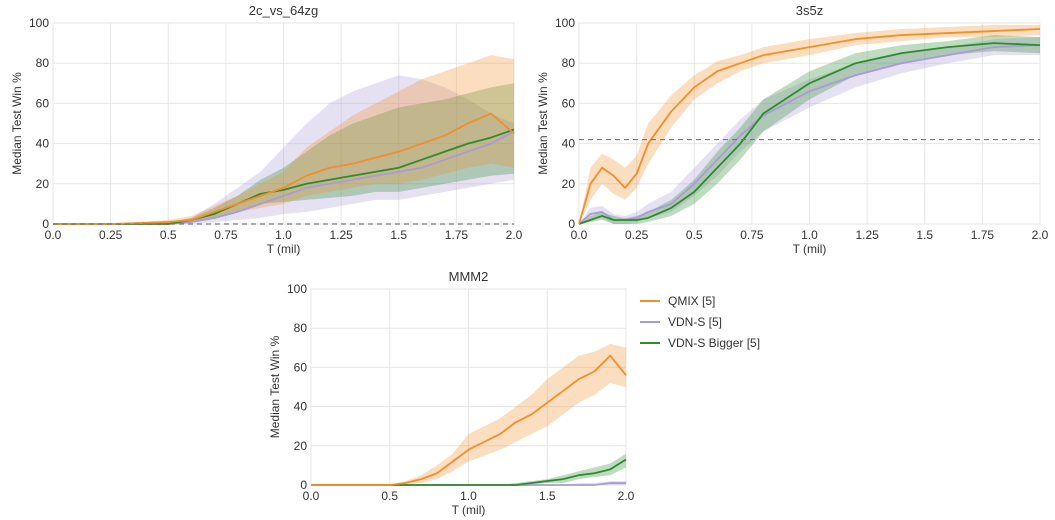 The height and width of the screenshot is (520, 1055). What do you see at coordinates (714, 343) in the screenshot?
I see `legend-label-vdn-s-bigger: VDN-S Bigger [5]` at bounding box center [714, 343].